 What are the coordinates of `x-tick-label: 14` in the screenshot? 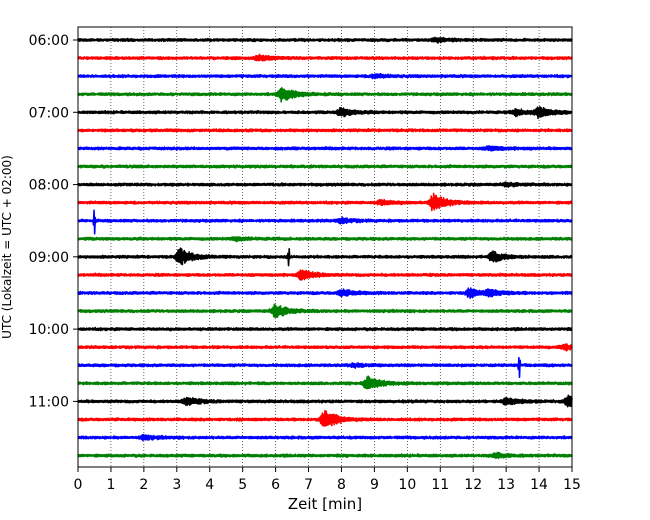 It's located at (539, 485).